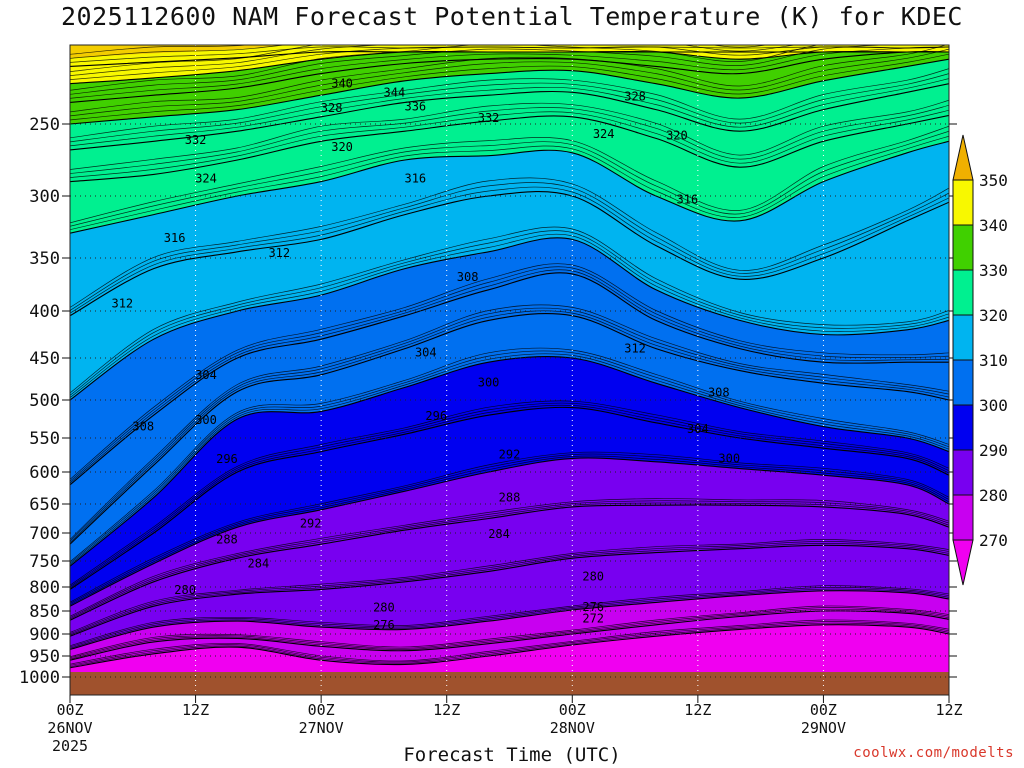  I want to click on x-tick-label-28NOV: 28NOV, so click(572, 728).